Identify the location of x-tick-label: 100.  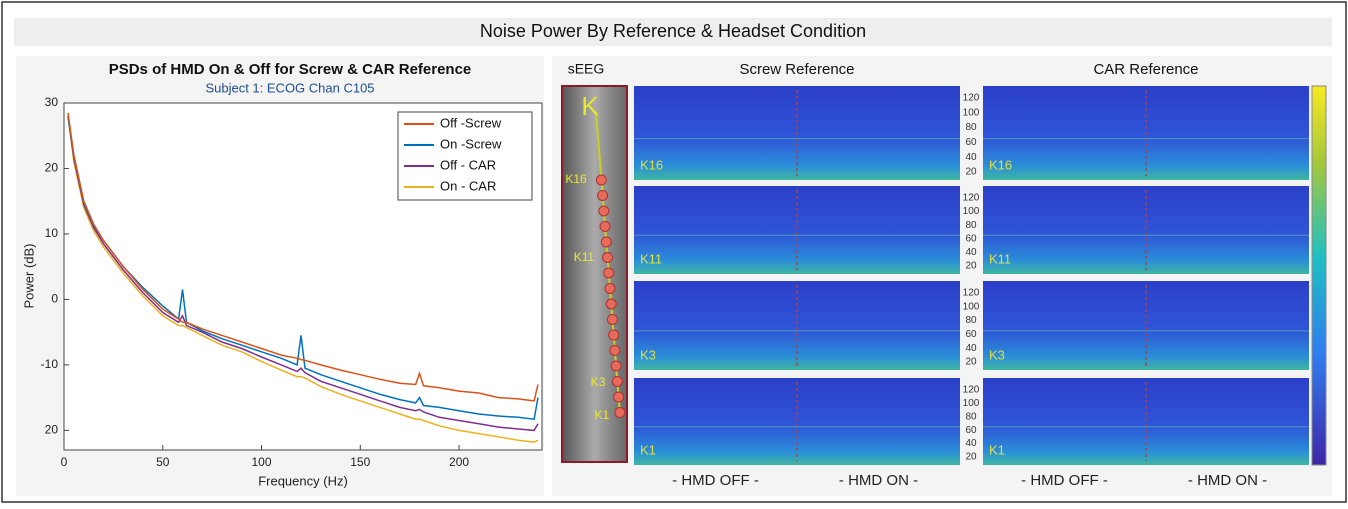
(262, 462).